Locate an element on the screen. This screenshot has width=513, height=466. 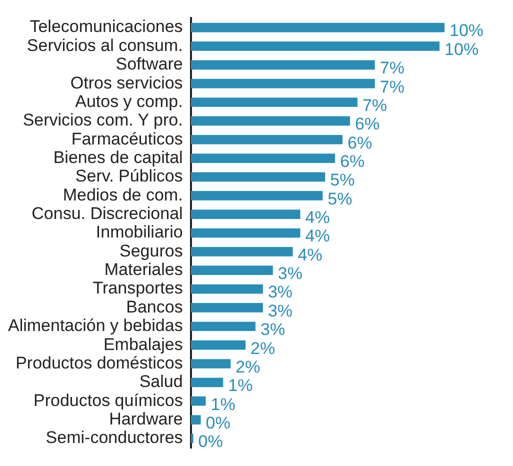
y-tick-label: Semi-conductores is located at coordinates (114, 438).